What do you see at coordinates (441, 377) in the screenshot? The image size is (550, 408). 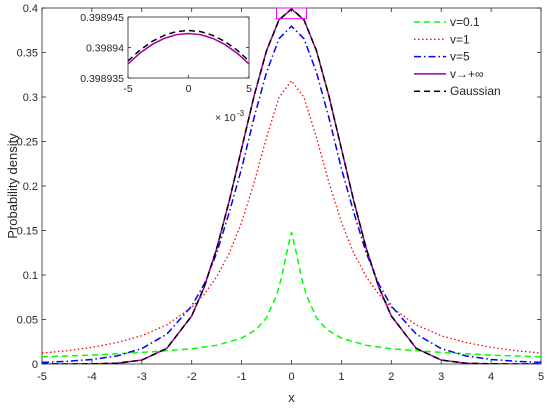 I see `x-tick-label: 3` at bounding box center [441, 377].